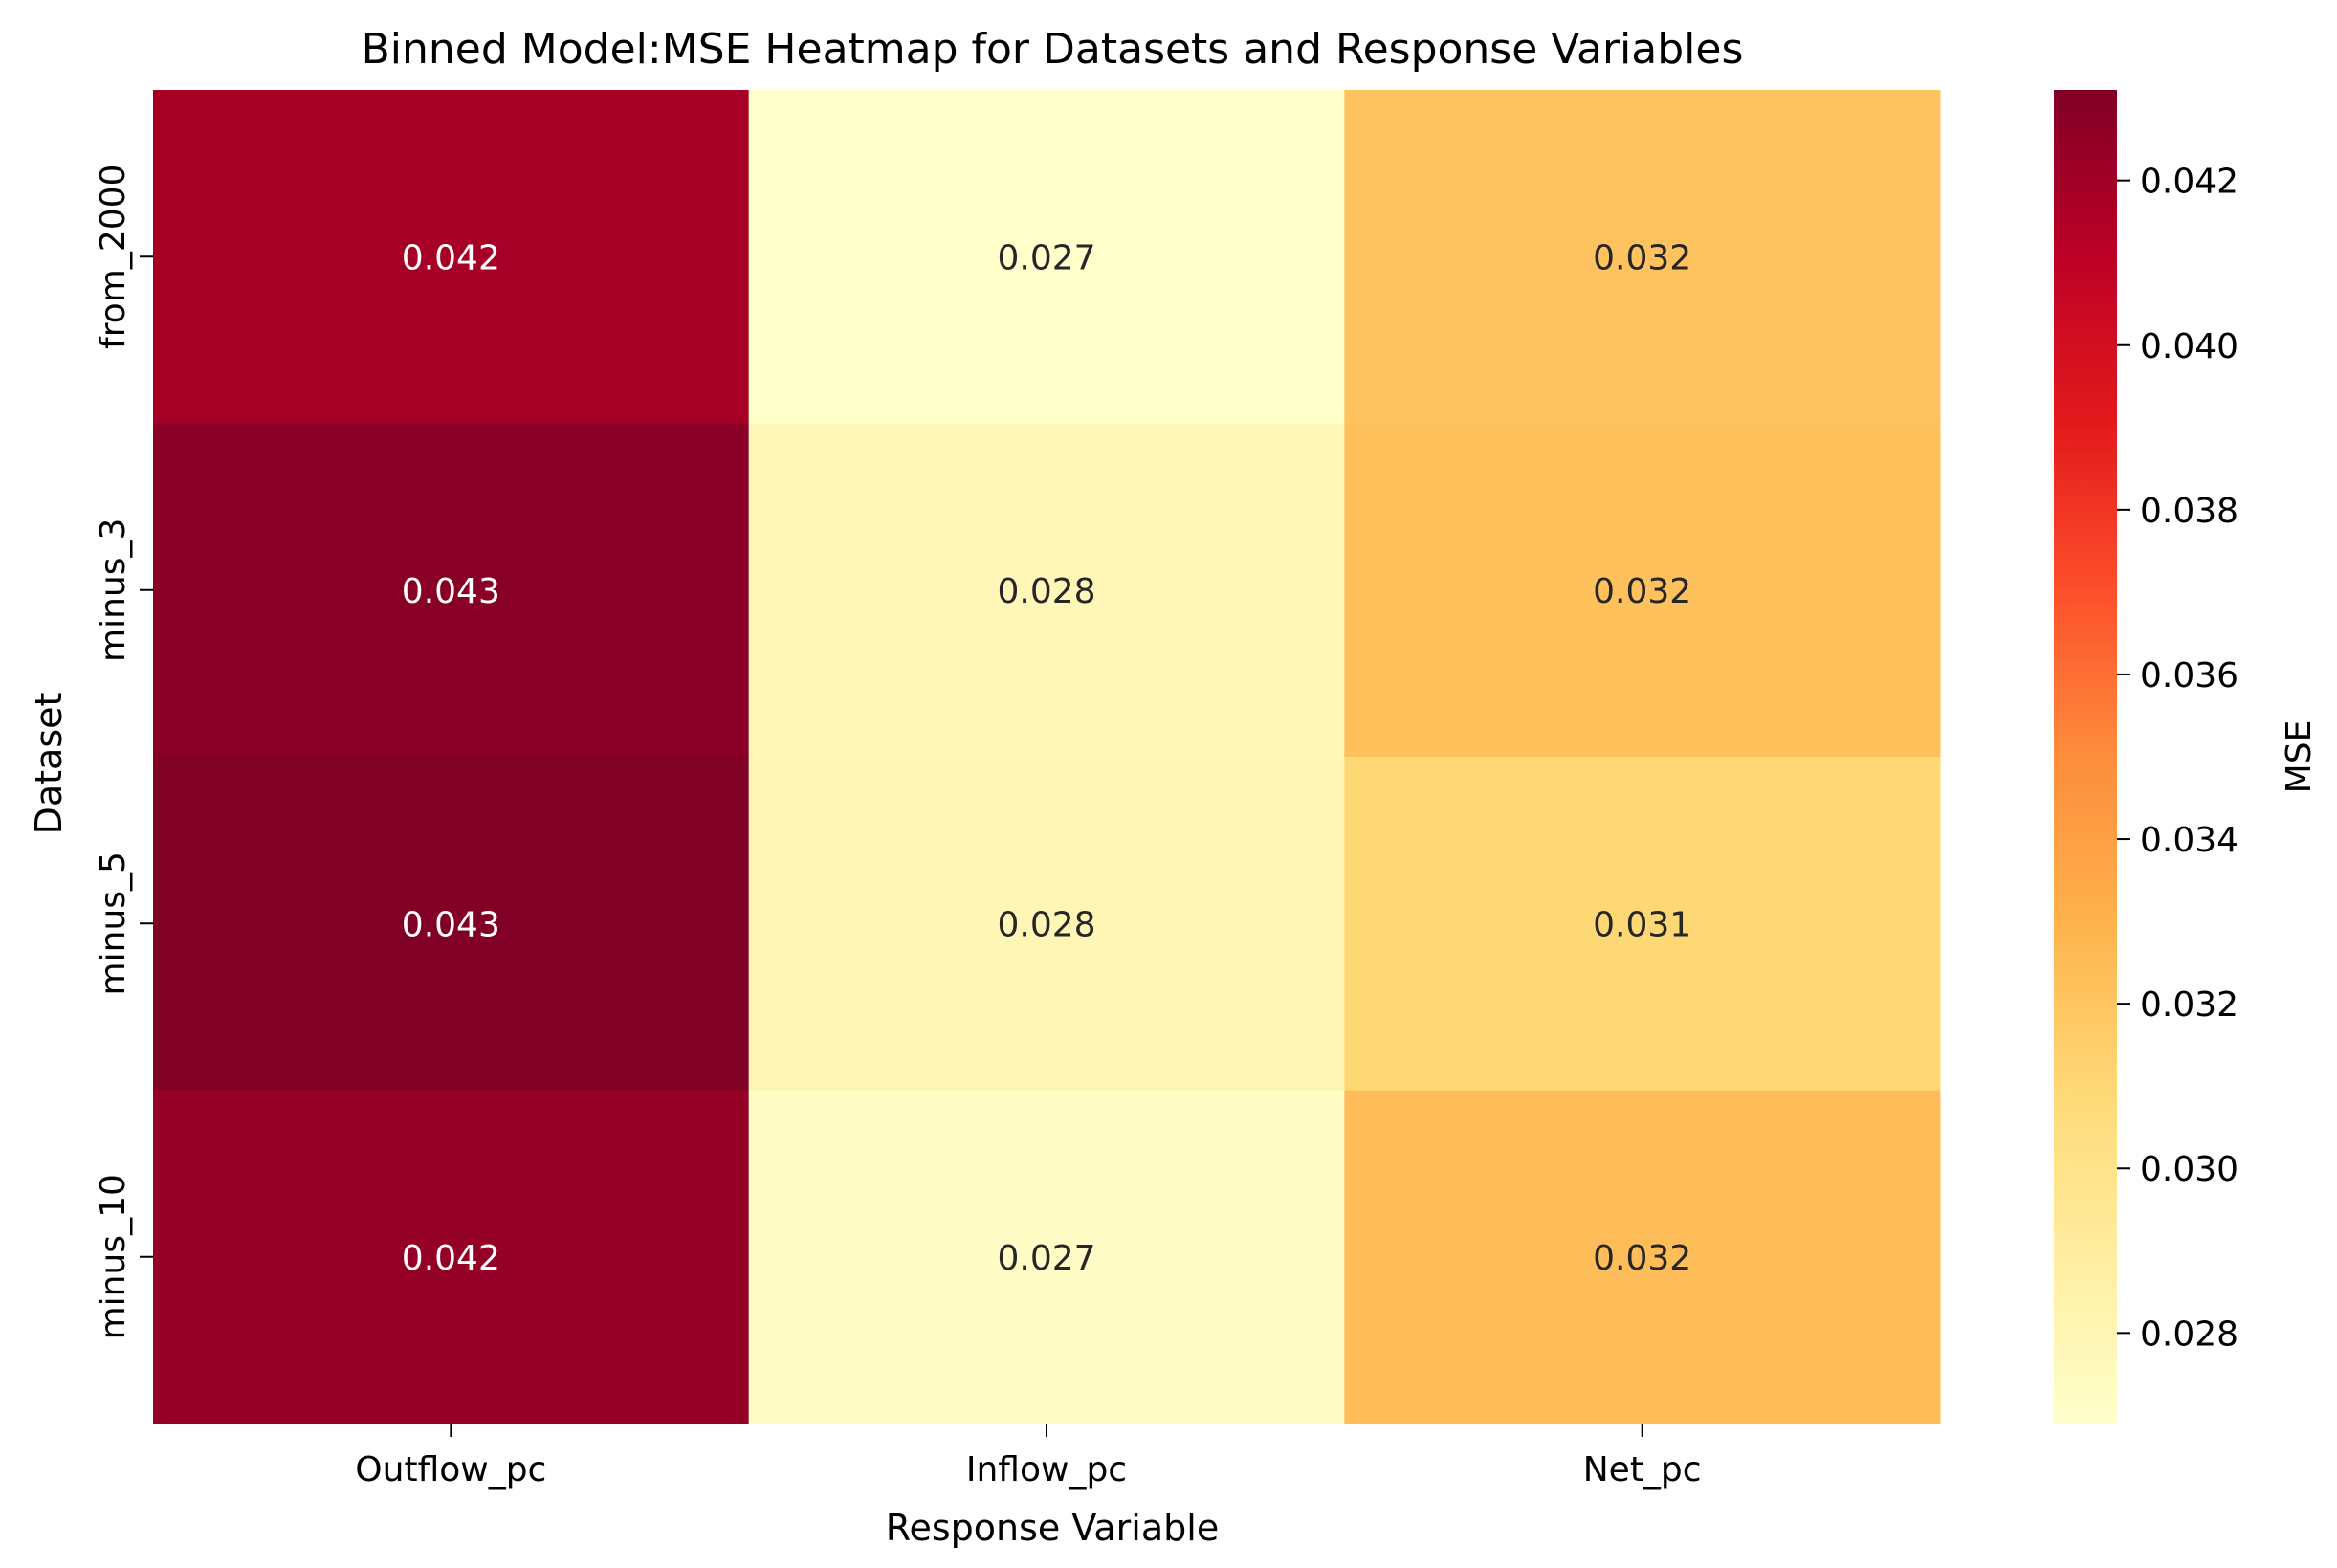  What do you see at coordinates (2189, 1169) in the screenshot?
I see `colorbar-tick-label: 0.030` at bounding box center [2189, 1169].